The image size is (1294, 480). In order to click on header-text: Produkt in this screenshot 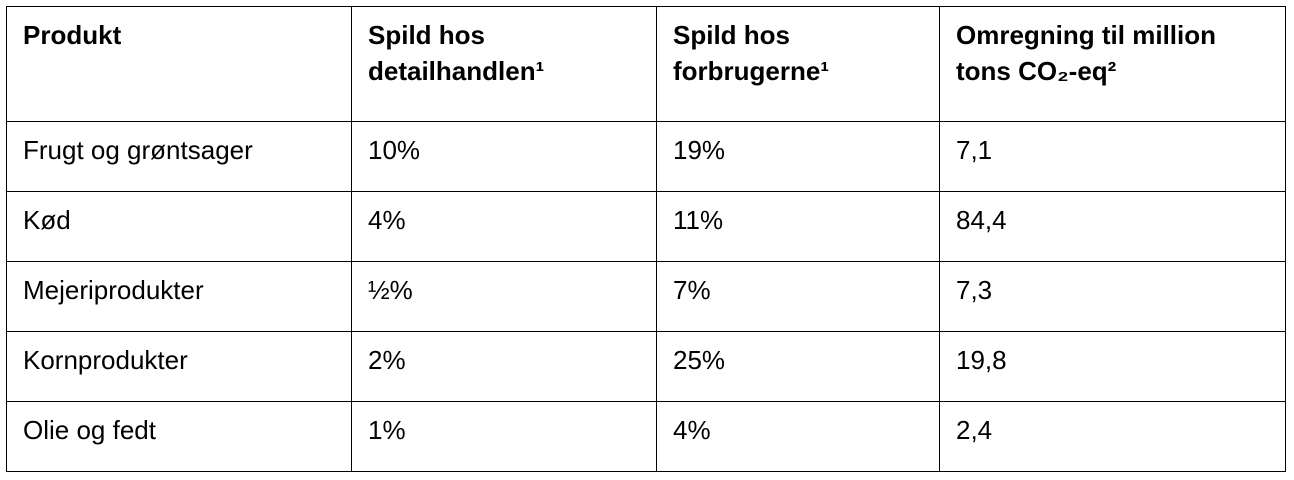, I will do `click(72, 35)`.